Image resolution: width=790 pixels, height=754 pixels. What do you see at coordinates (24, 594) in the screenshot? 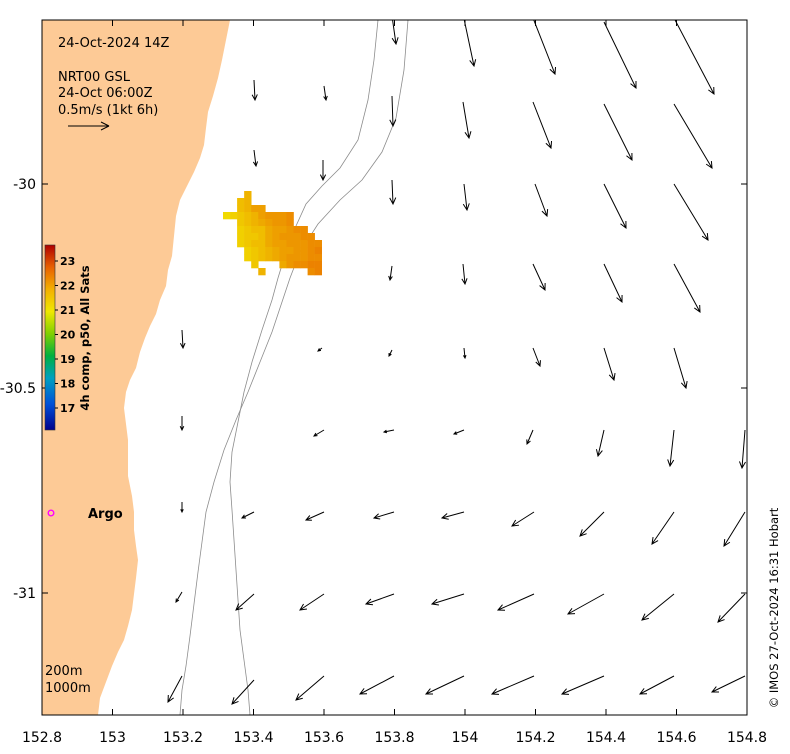
I see `y-tick-label: -31` at bounding box center [24, 594].